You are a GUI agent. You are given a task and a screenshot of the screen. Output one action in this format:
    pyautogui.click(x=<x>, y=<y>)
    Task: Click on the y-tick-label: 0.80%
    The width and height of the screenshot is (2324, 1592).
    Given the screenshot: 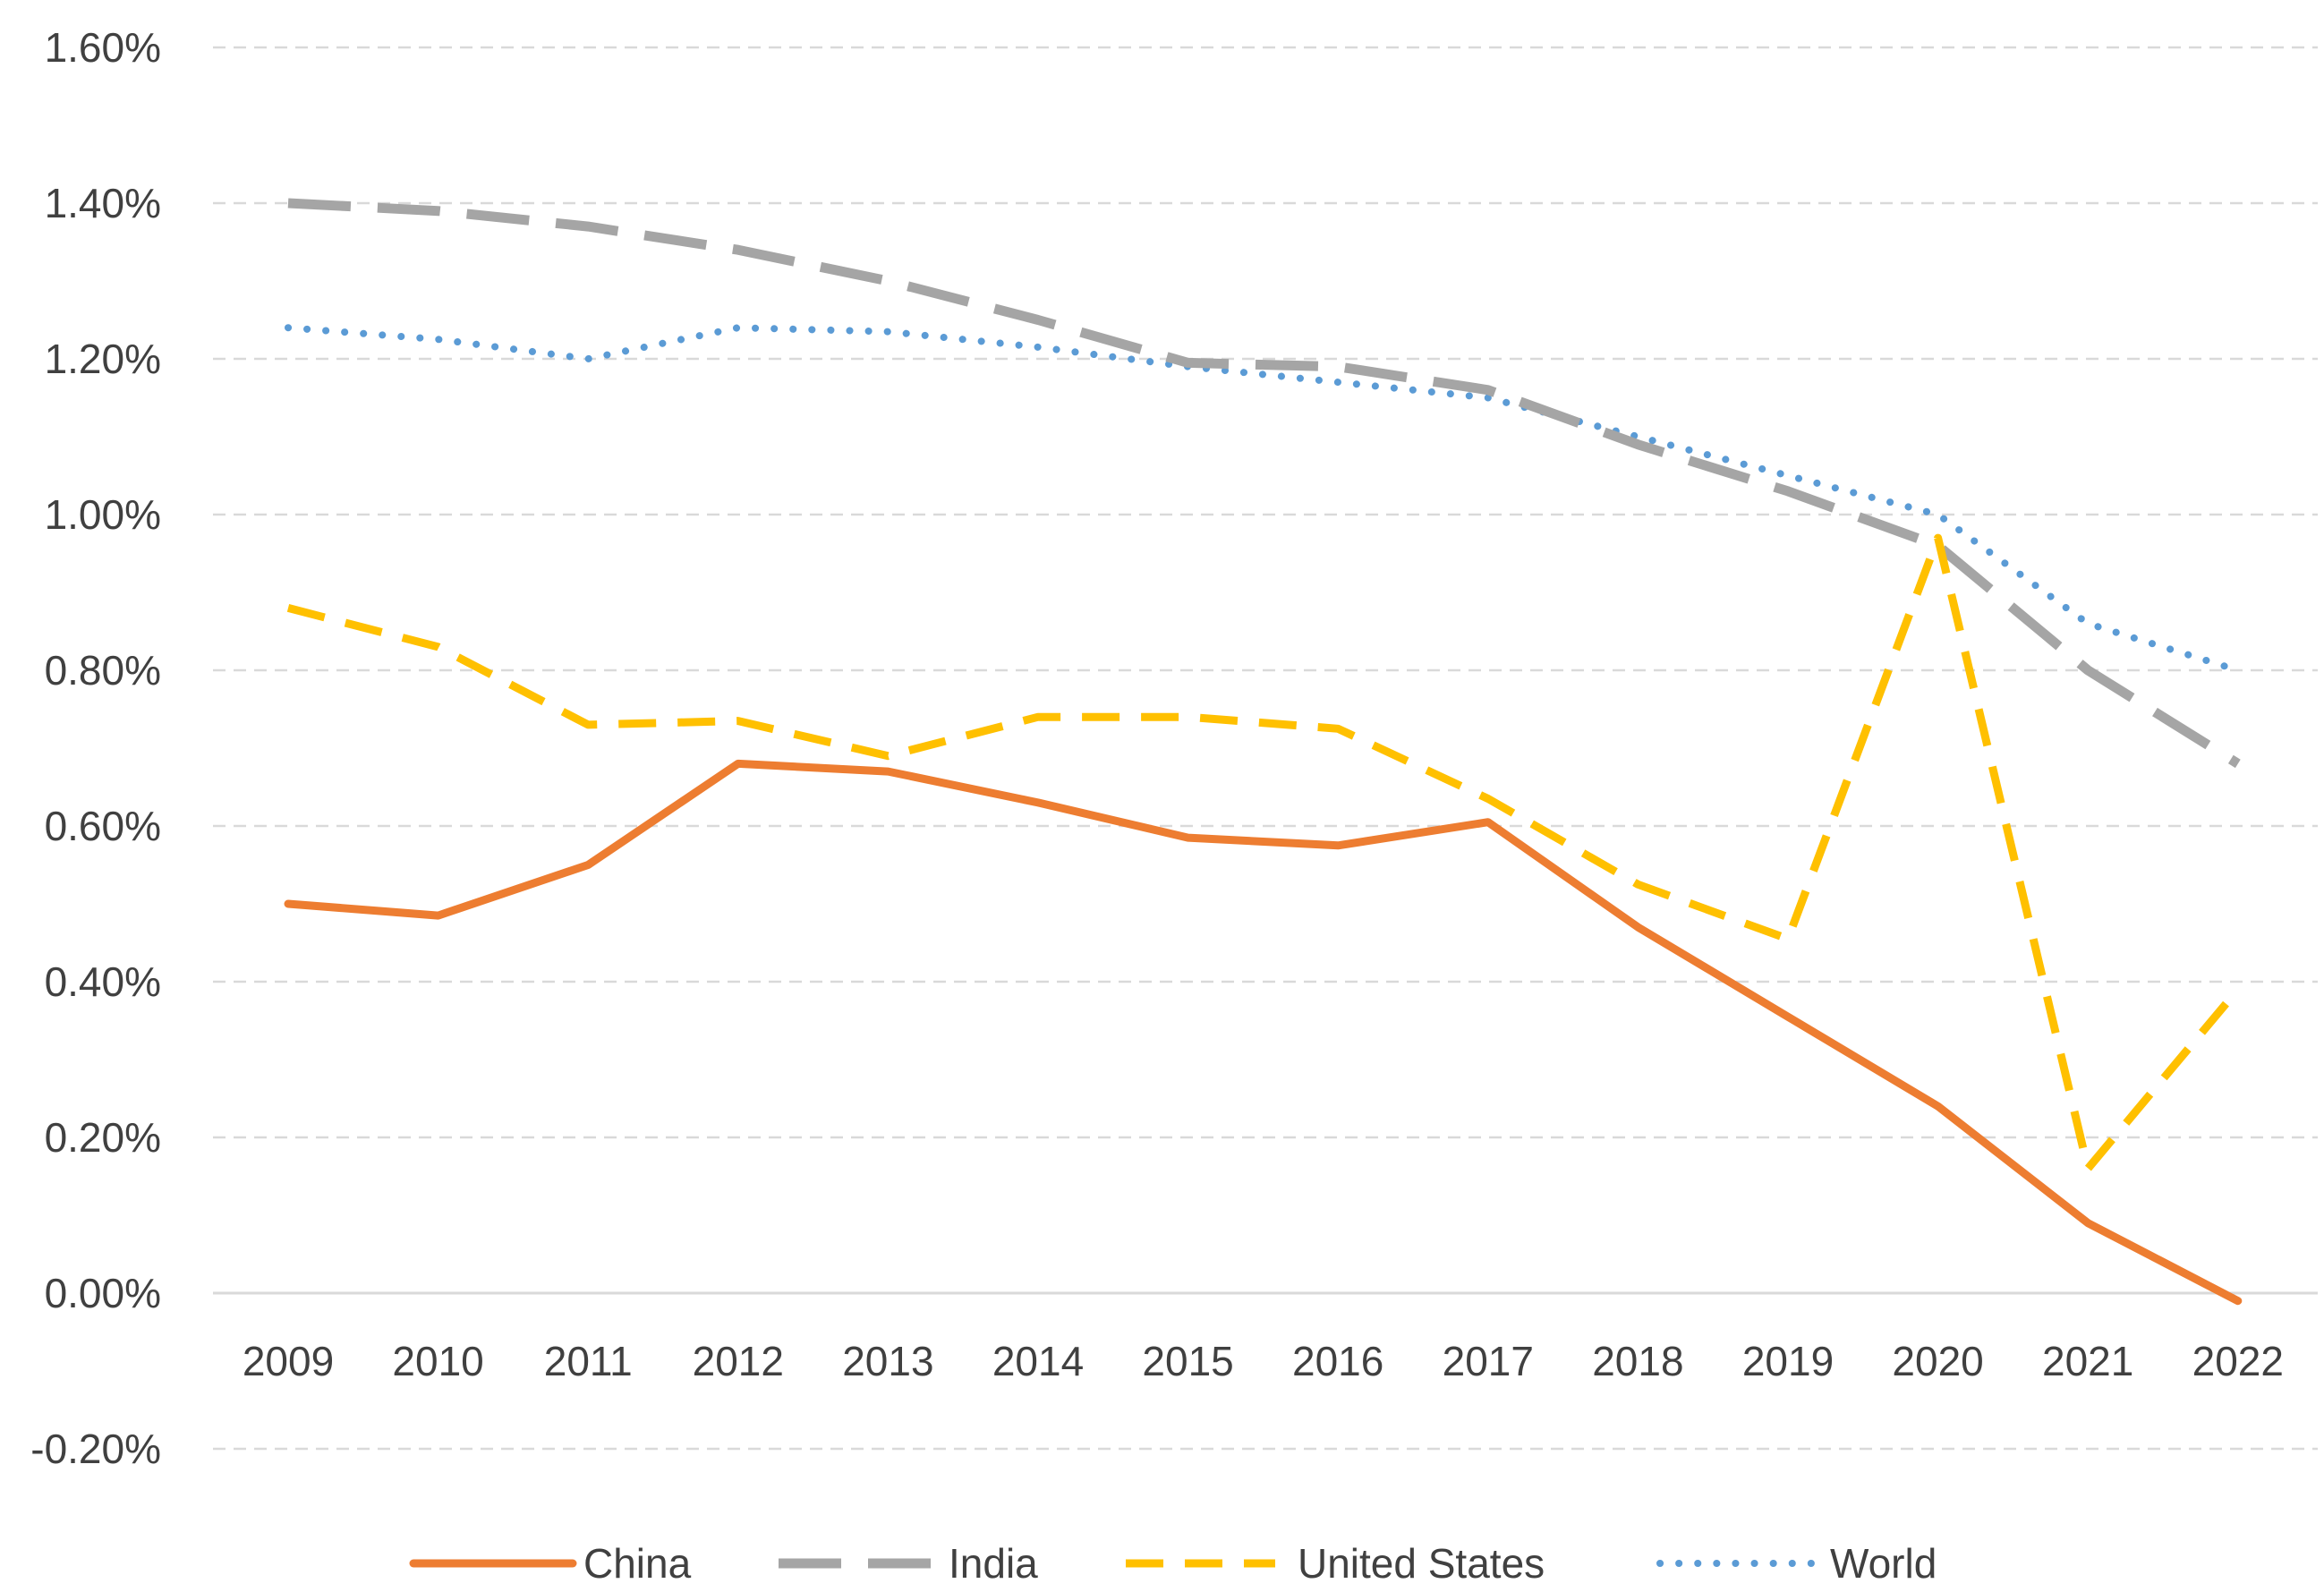 What is the action you would take?
    pyautogui.click(x=103, y=670)
    